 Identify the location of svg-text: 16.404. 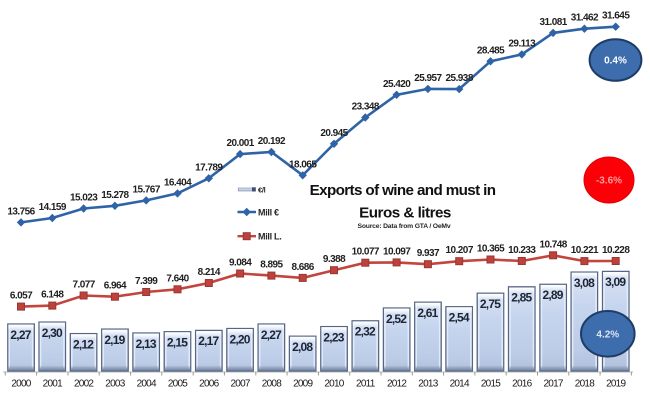
(178, 182).